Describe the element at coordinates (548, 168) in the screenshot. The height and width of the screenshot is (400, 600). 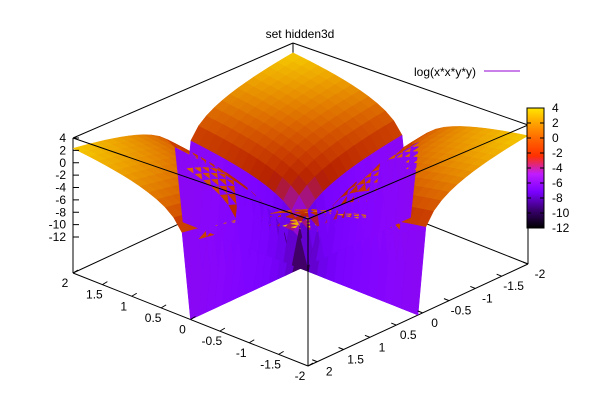
I see `colorbar-axis: 420-2-4-6-8-10-12` at that location.